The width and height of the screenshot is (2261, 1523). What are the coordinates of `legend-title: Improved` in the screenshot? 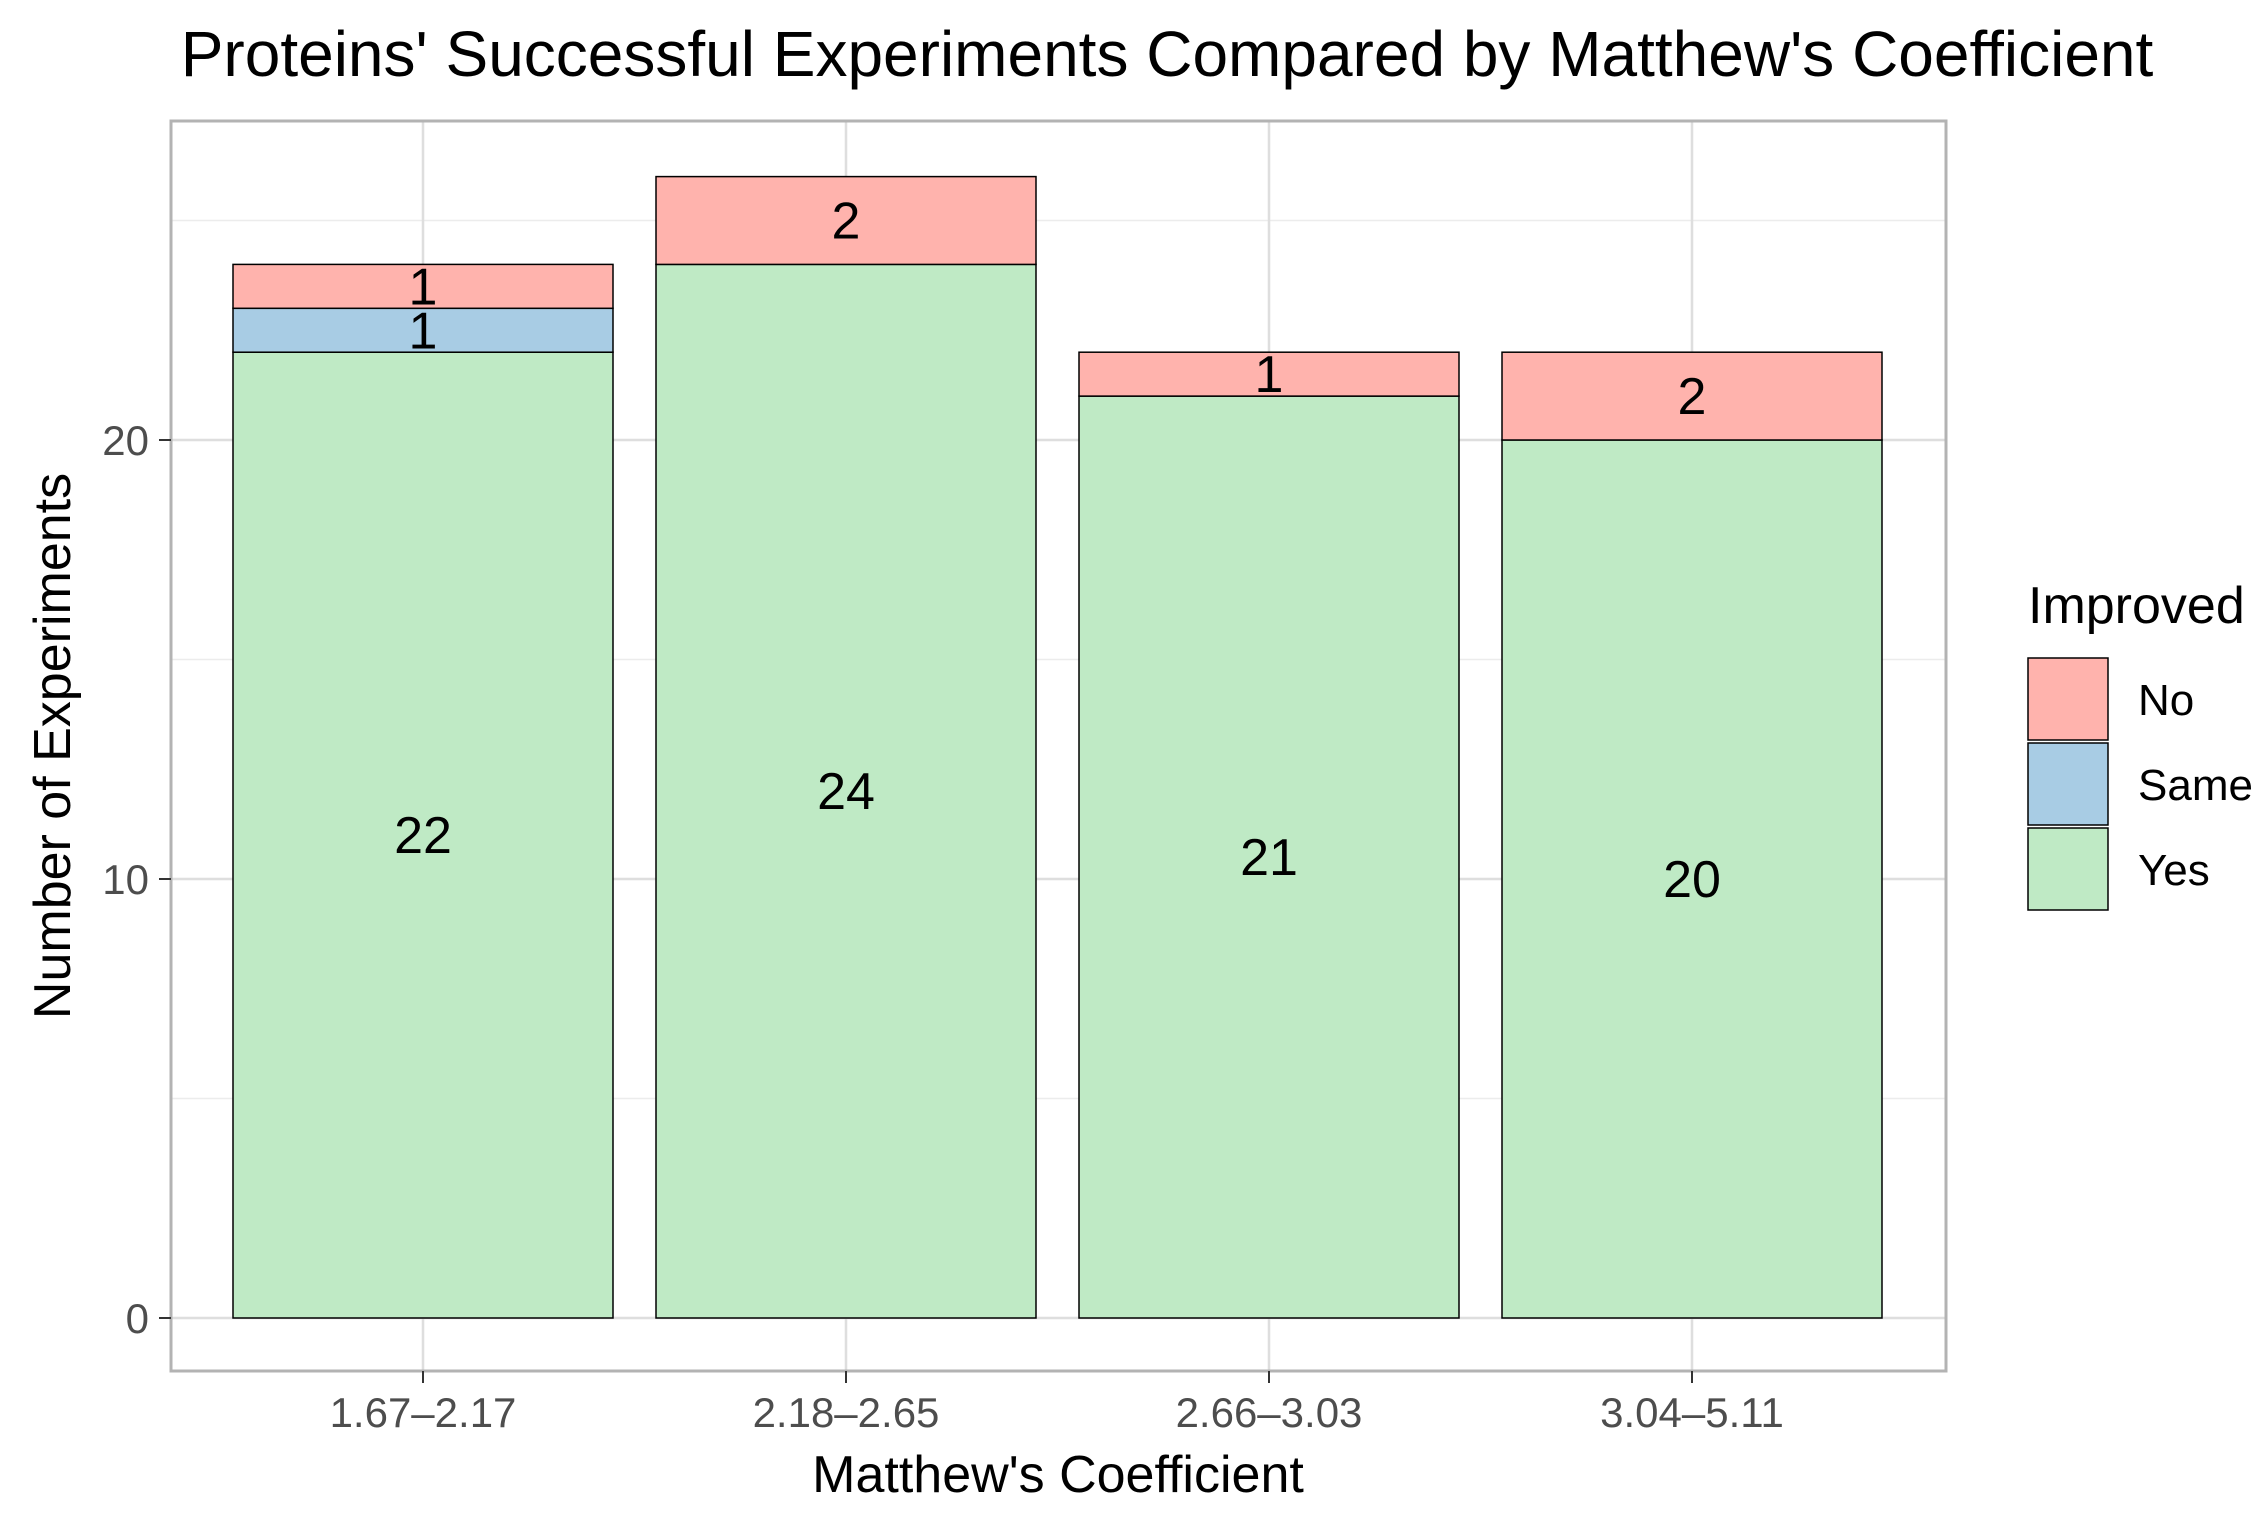 It's located at (2136, 606).